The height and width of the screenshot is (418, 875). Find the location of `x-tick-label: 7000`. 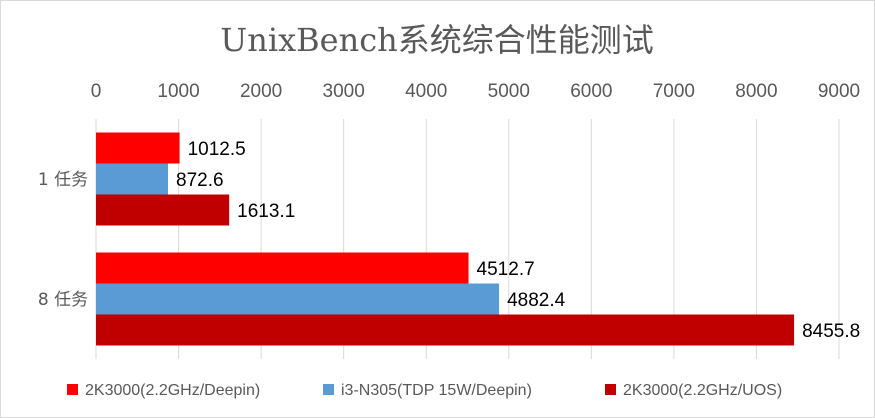

x-tick-label: 7000 is located at coordinates (674, 91).